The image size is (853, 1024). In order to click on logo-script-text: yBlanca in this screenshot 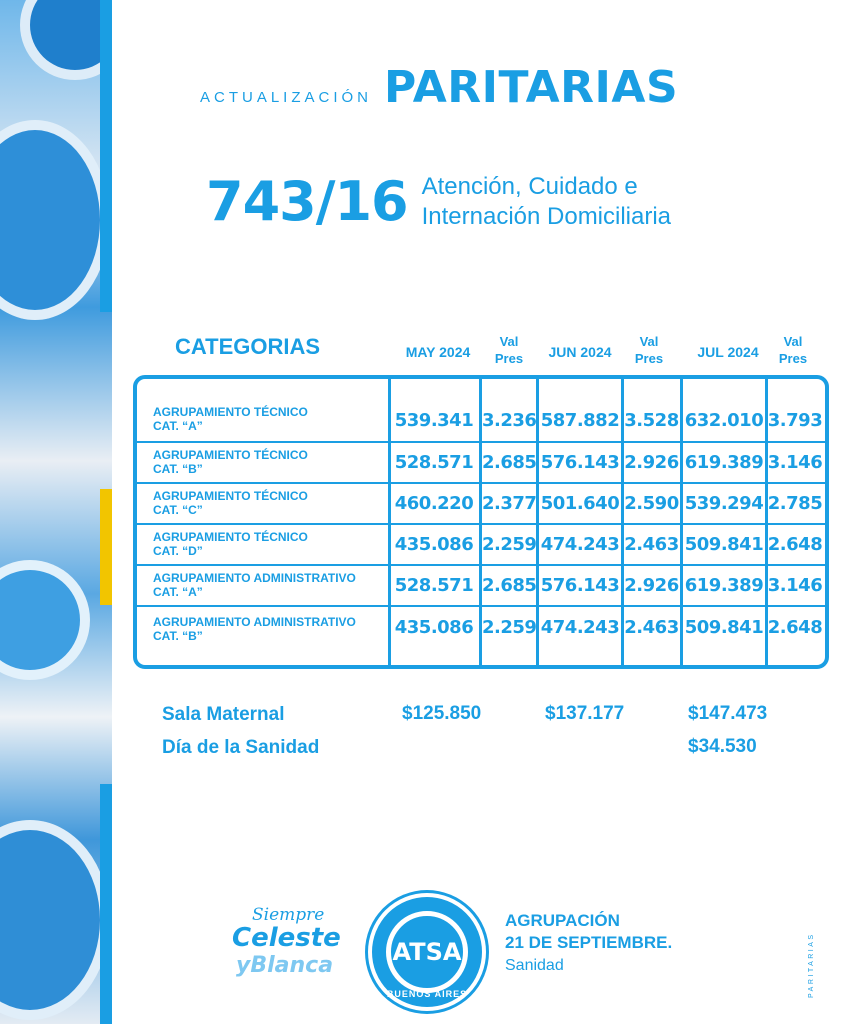, I will do `click(285, 965)`.